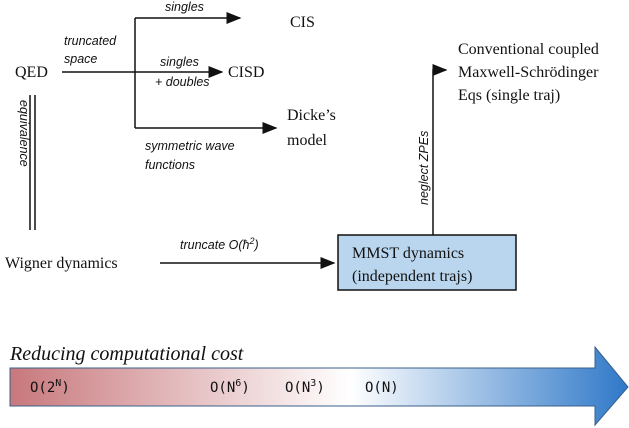 This screenshot has width=629, height=428. I want to click on cost-label: O(N), so click(382, 388).